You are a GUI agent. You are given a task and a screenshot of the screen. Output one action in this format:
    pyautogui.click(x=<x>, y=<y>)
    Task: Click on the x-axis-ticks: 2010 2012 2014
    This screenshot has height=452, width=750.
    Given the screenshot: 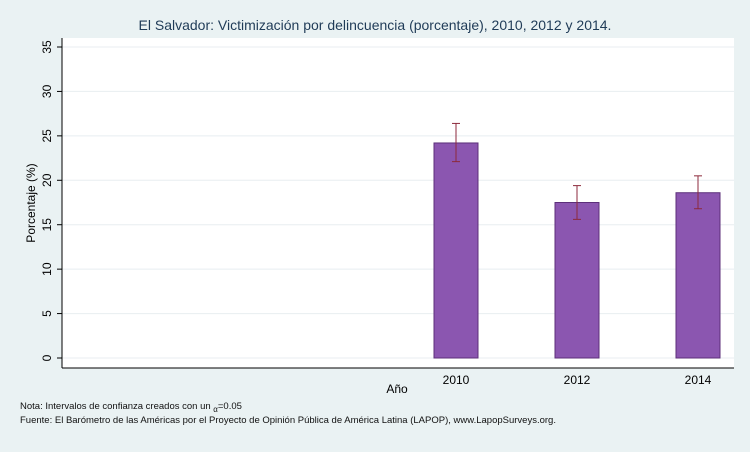 What is the action you would take?
    pyautogui.click(x=577, y=380)
    